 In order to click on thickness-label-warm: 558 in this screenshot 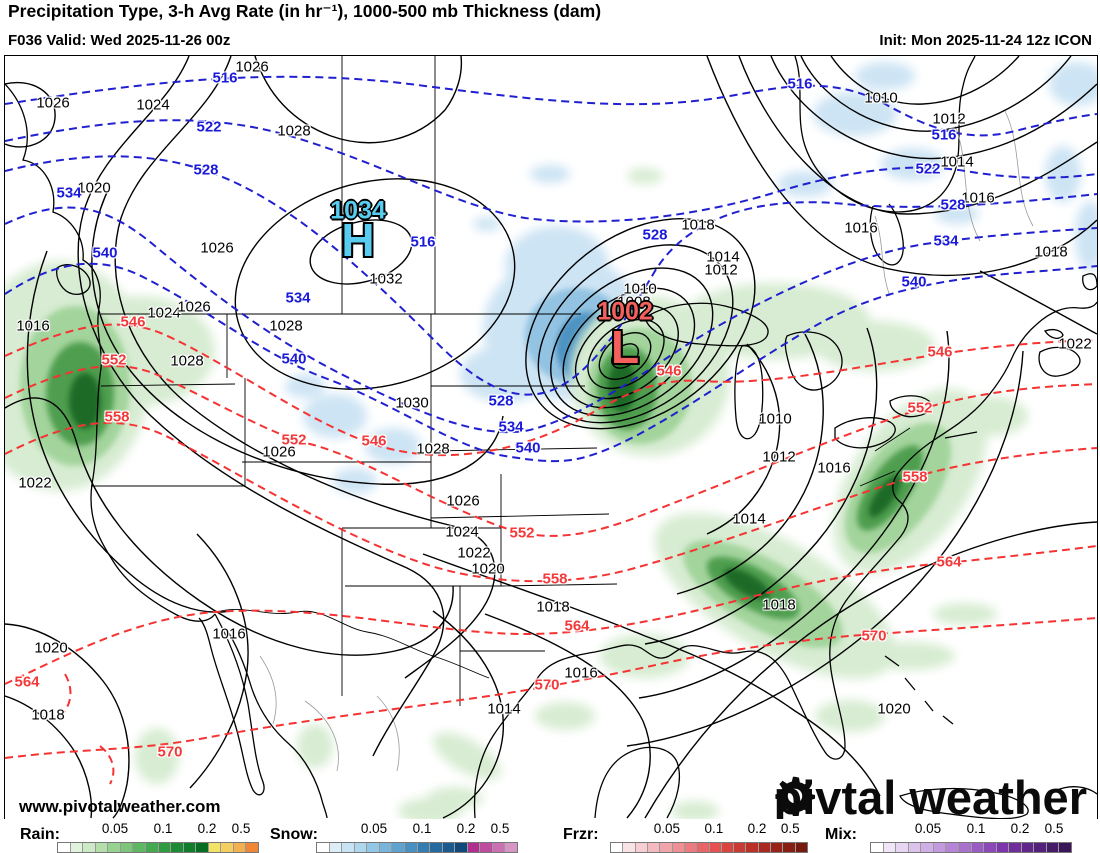, I will do `click(555, 579)`.